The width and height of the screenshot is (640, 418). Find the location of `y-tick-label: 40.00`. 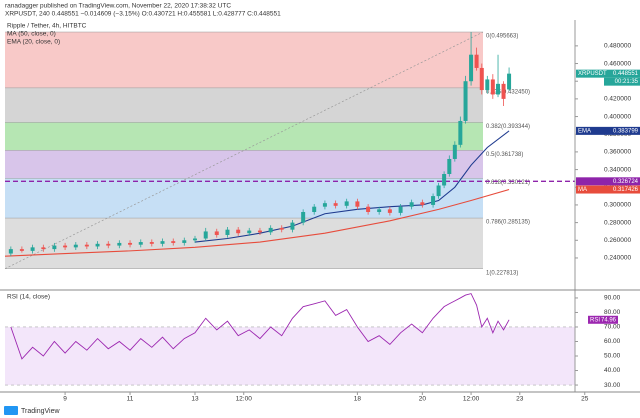

y-tick-label: 40.00 is located at coordinates (612, 370).